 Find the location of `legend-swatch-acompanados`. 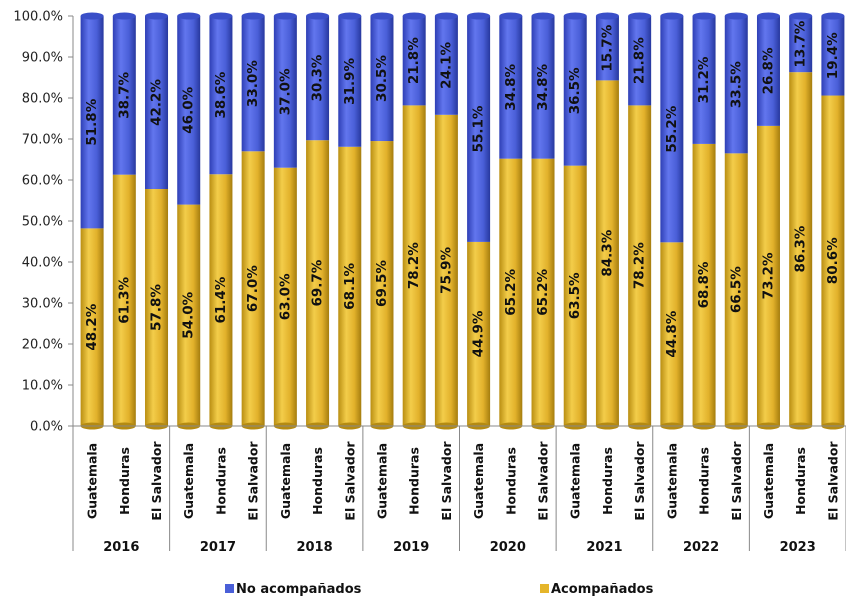

legend-swatch-acompanados is located at coordinates (544, 588).